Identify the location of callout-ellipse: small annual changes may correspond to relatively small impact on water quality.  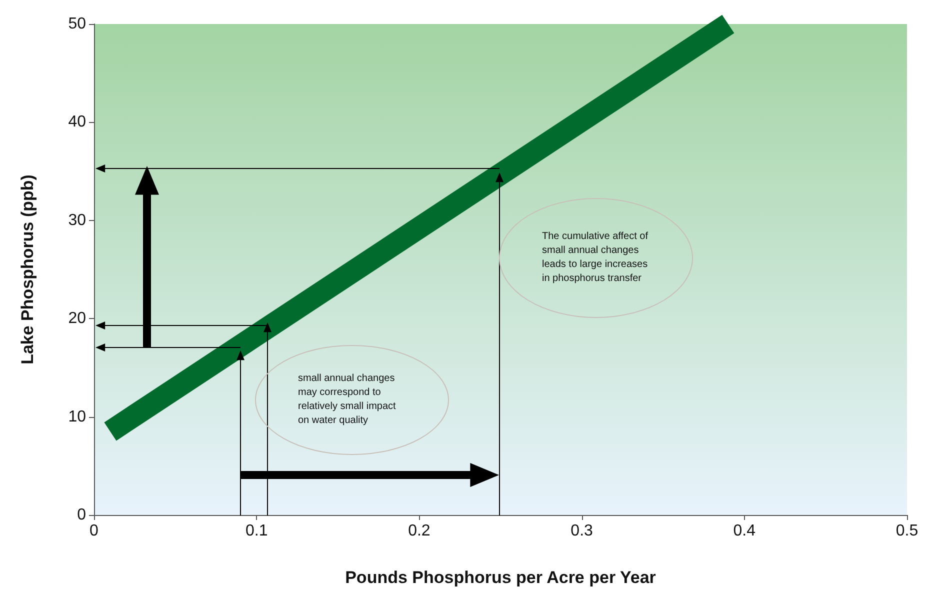
(352, 400).